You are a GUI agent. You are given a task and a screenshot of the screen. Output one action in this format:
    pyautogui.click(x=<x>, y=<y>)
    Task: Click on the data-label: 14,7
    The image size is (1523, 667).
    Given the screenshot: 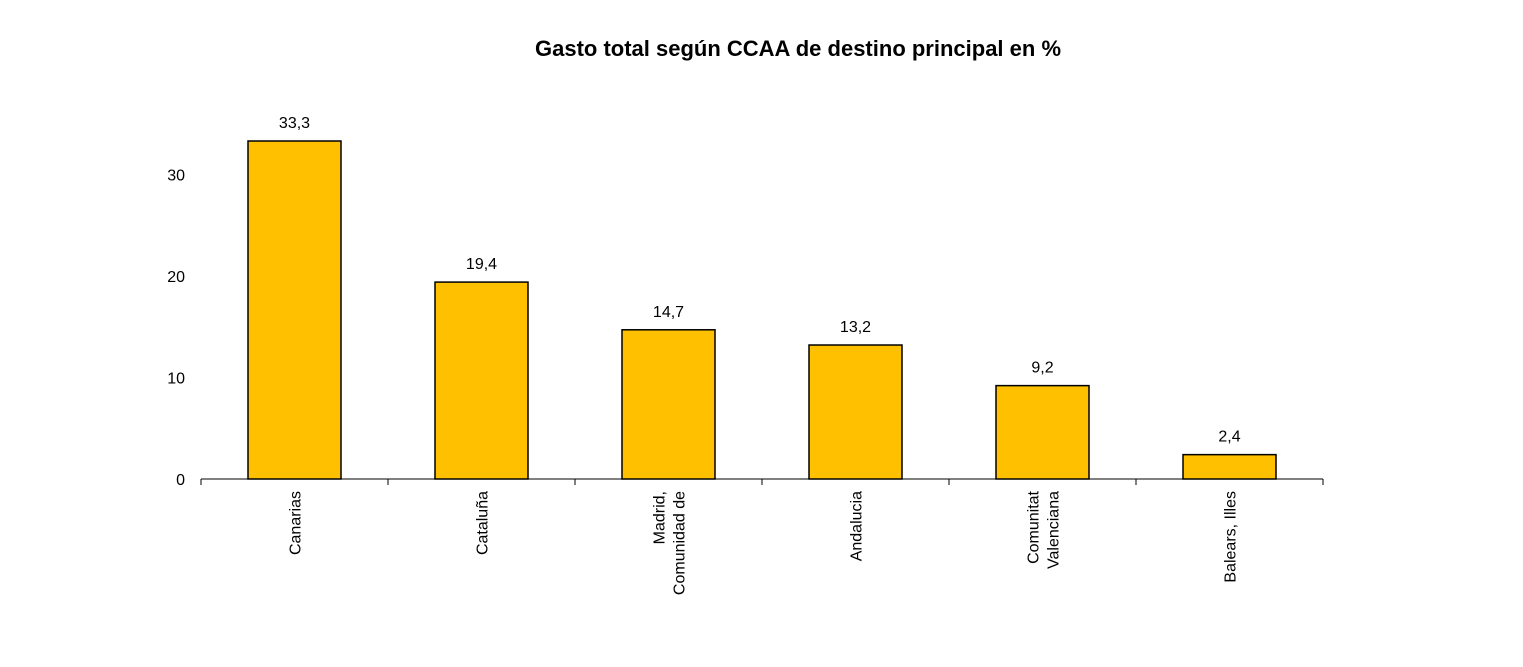 What is the action you would take?
    pyautogui.click(x=668, y=312)
    